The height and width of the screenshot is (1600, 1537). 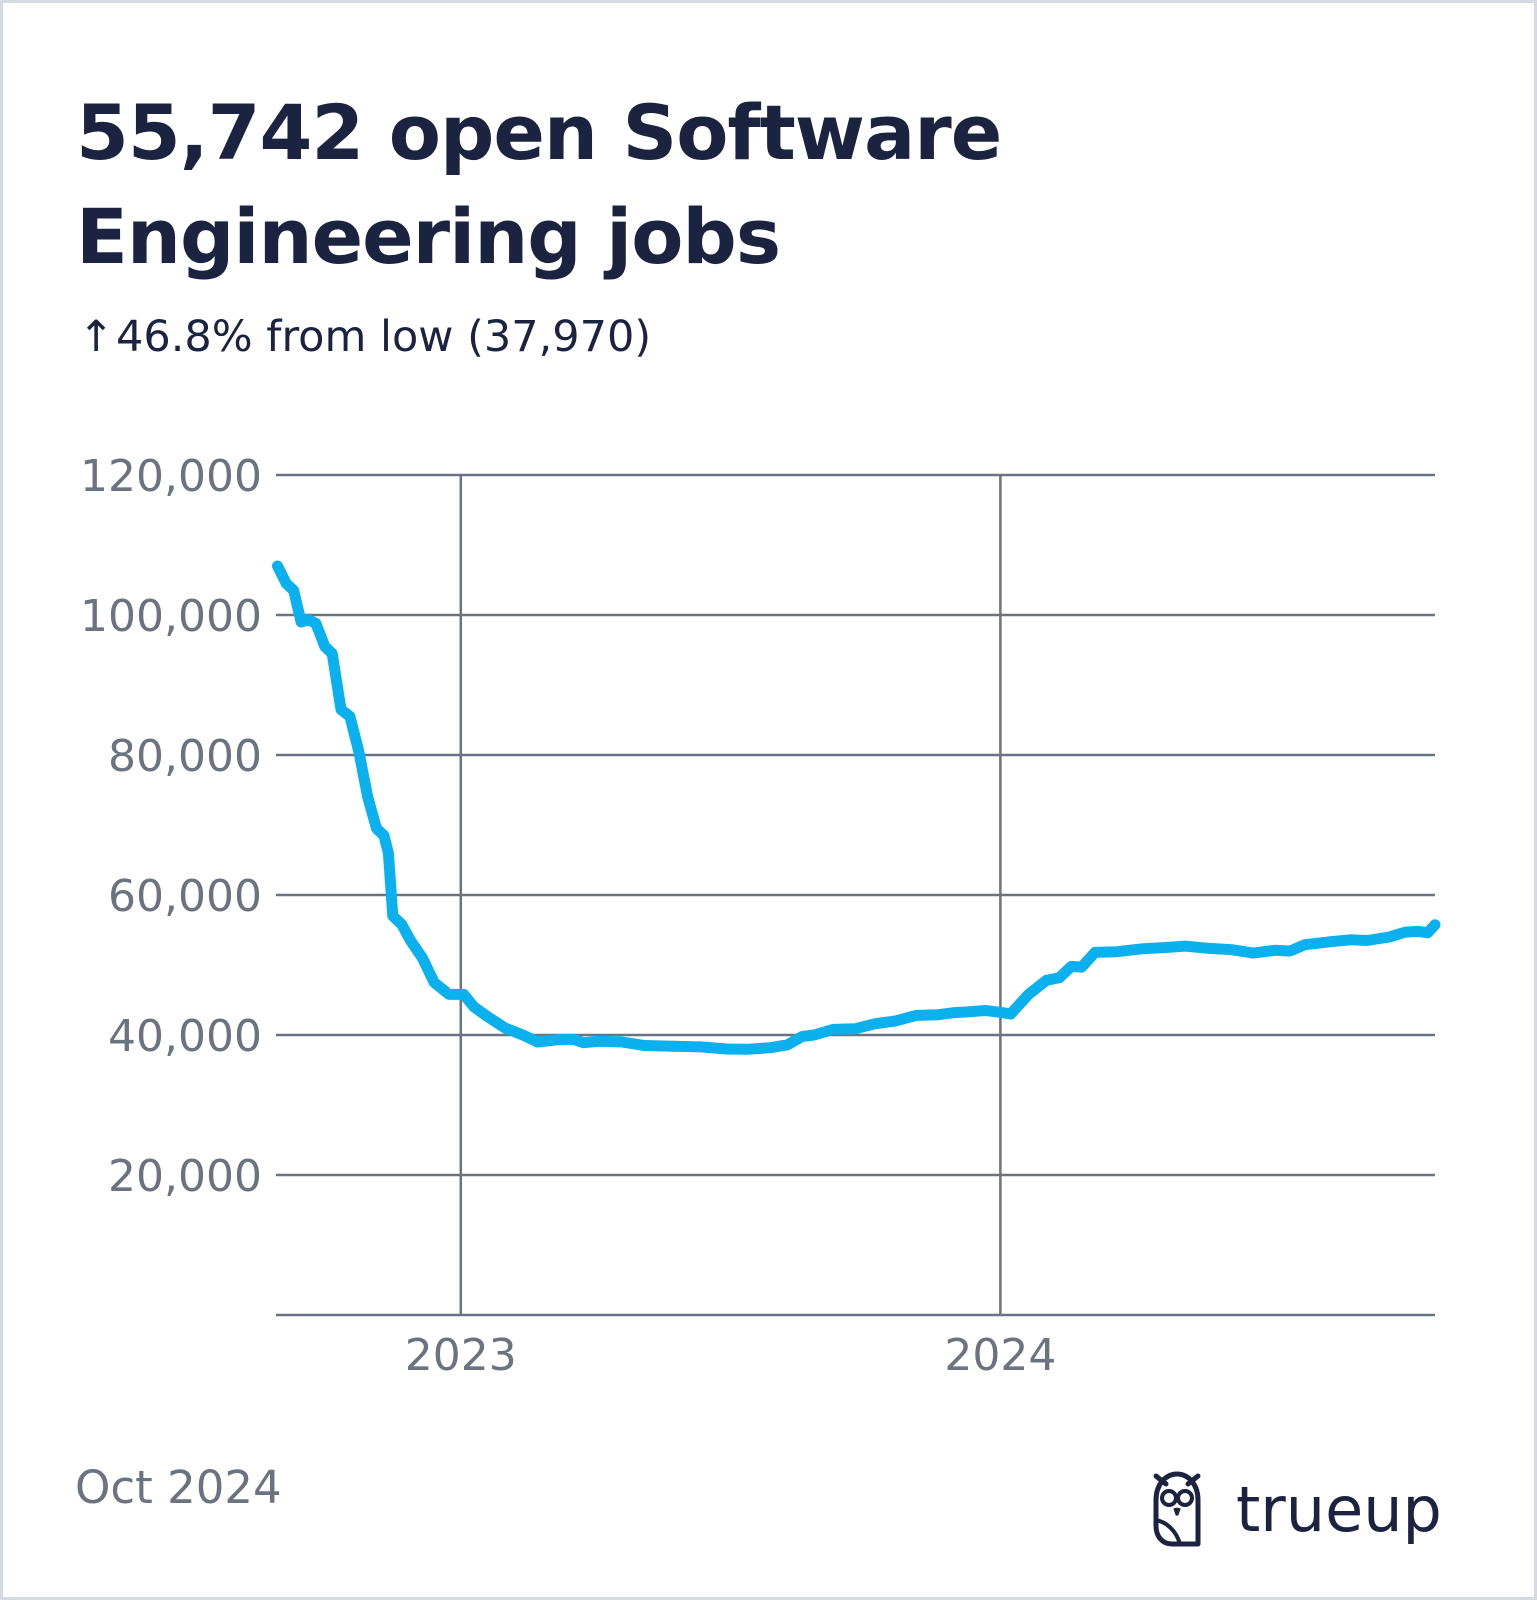 I want to click on y-tick-label: 80,000, so click(x=185, y=756).